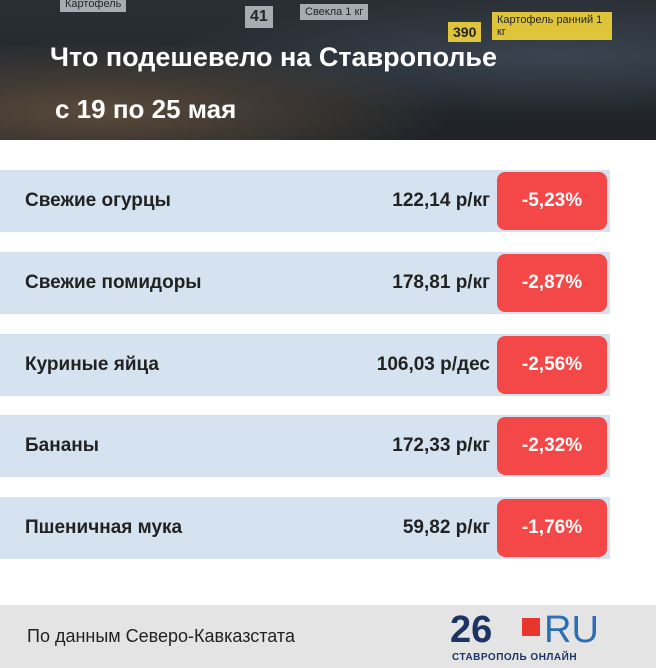 Image resolution: width=656 pixels, height=668 pixels. I want to click on price-change: -1,76%, so click(552, 528).